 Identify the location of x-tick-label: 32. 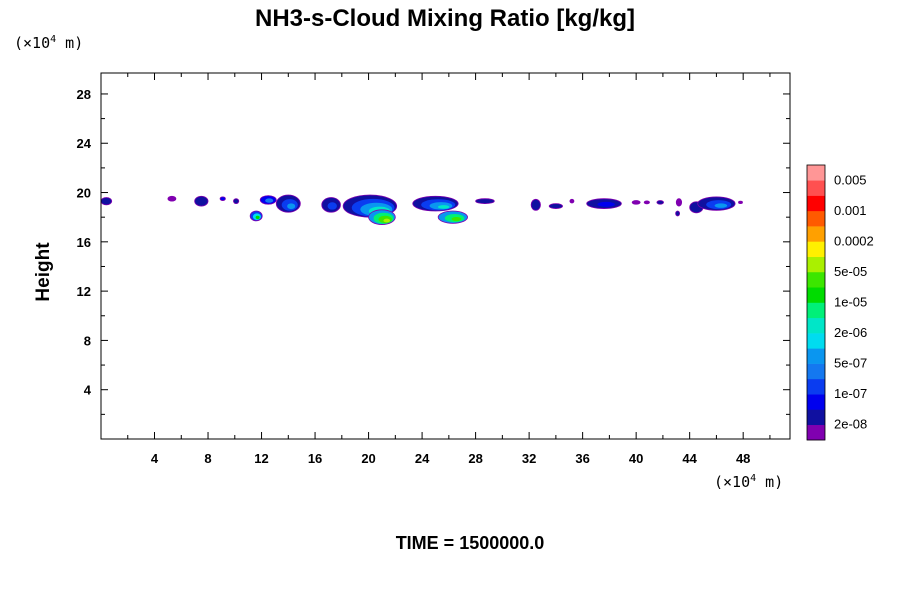
(529, 458).